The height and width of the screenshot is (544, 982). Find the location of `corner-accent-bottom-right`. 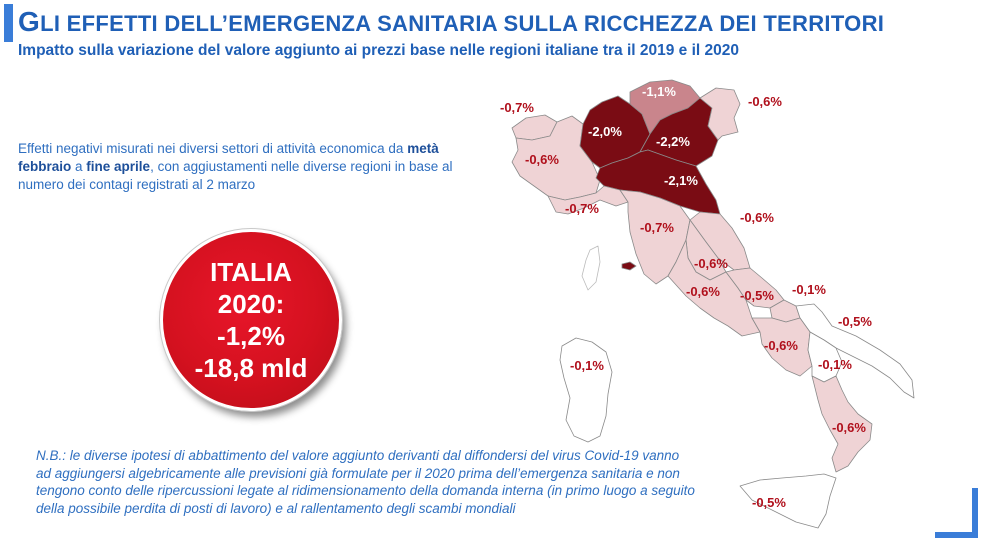

corner-accent-bottom-right is located at coordinates (975, 513).